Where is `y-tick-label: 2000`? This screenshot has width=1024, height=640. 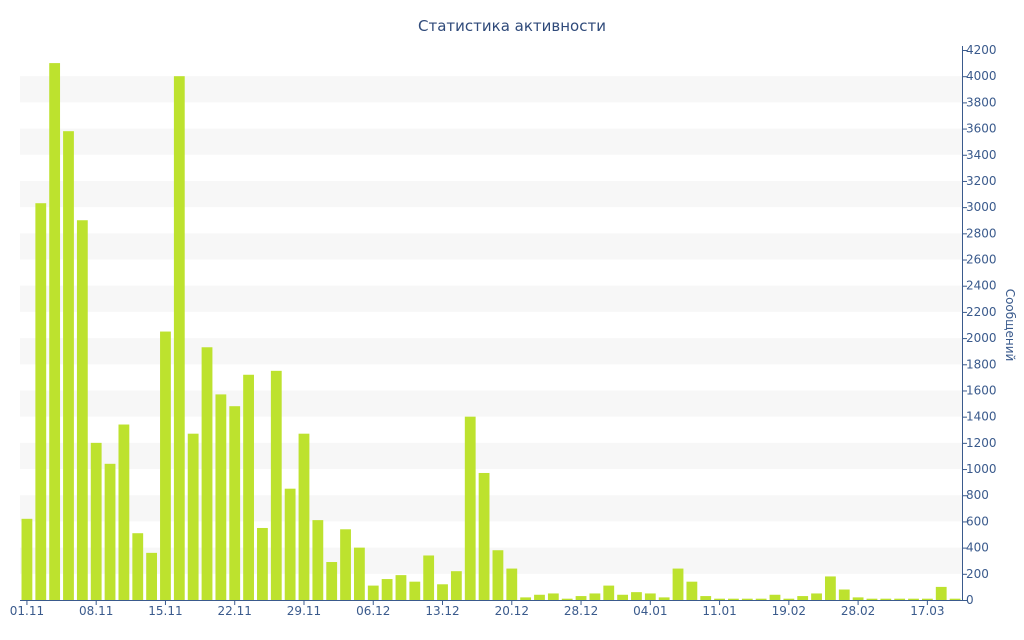
y-tick-label: 2000 is located at coordinates (981, 338).